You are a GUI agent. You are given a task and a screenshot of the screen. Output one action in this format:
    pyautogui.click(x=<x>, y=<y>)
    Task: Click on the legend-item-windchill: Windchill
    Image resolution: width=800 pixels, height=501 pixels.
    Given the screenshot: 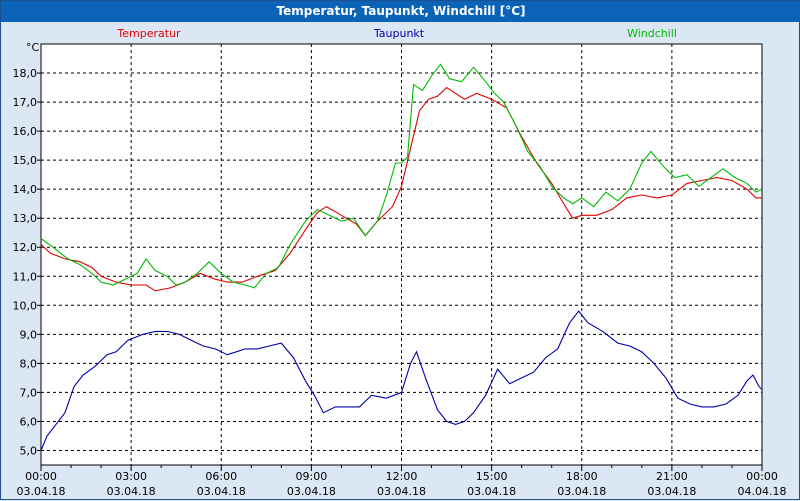 What is the action you would take?
    pyautogui.click(x=652, y=33)
    